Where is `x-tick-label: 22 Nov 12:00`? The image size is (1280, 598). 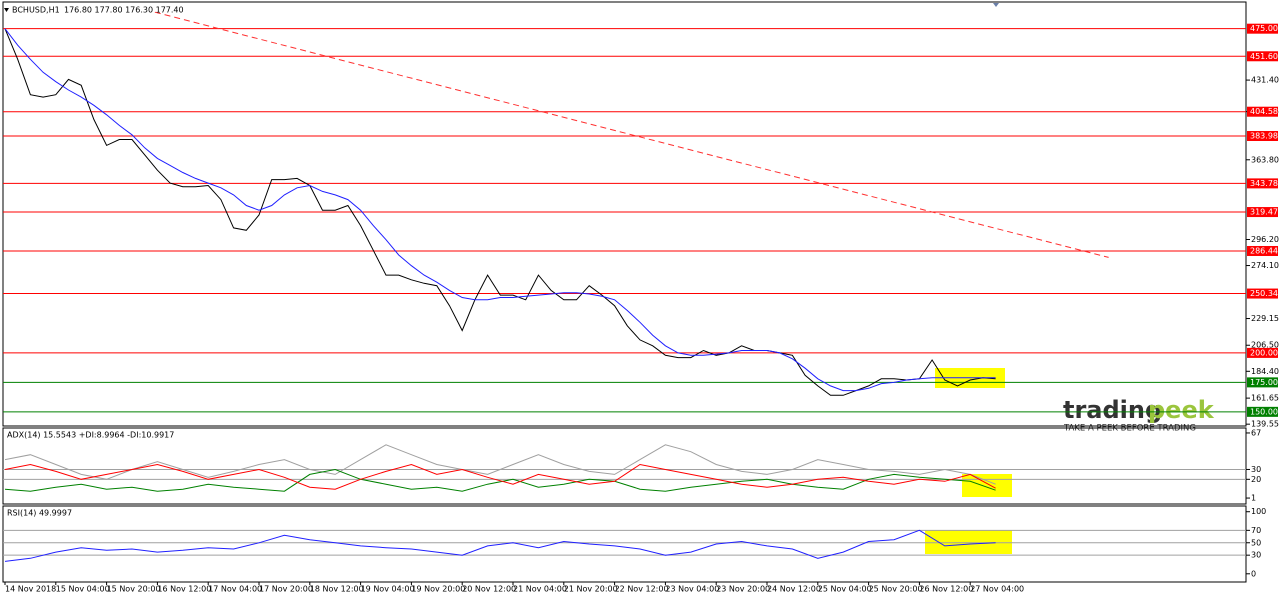
x-tick-label: 22 Nov 12:00 is located at coordinates (642, 589).